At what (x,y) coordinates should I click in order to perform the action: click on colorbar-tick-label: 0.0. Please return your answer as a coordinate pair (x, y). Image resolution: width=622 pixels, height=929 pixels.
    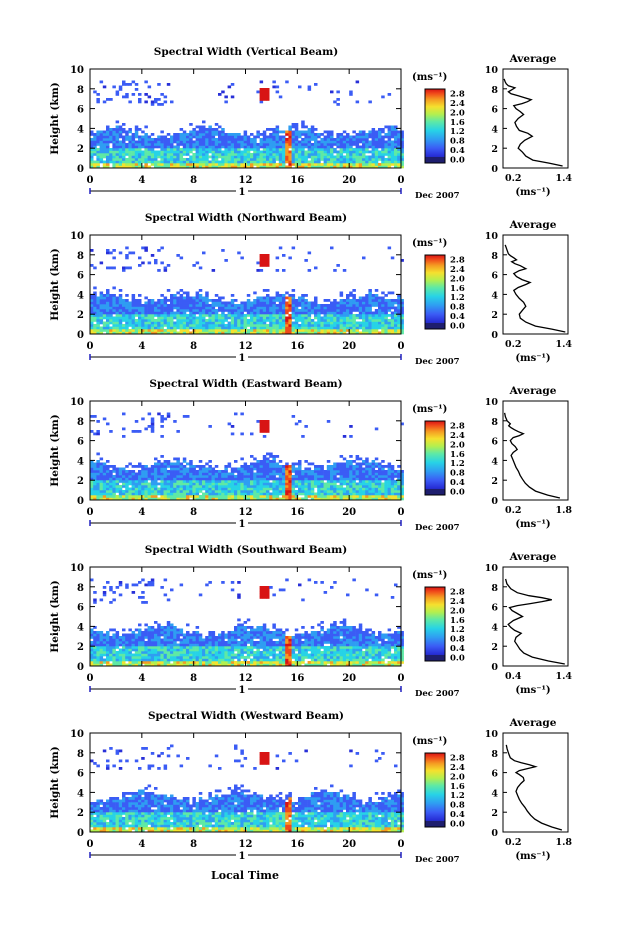
    Looking at the image, I should click on (457, 161).